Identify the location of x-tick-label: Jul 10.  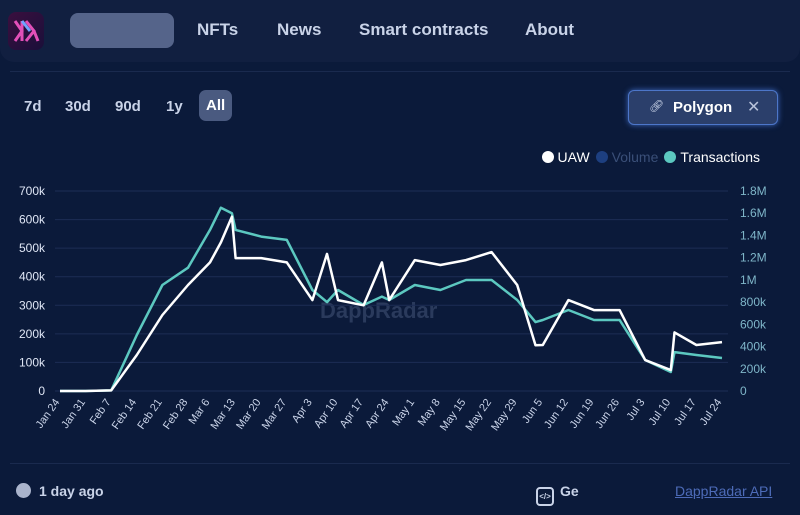
(660, 412).